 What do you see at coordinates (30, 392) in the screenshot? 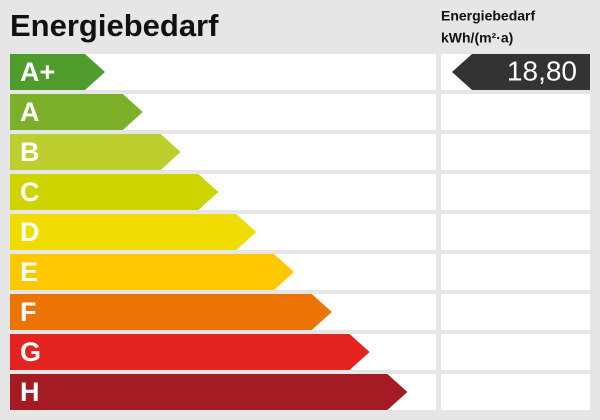
I see `class-label: H` at bounding box center [30, 392].